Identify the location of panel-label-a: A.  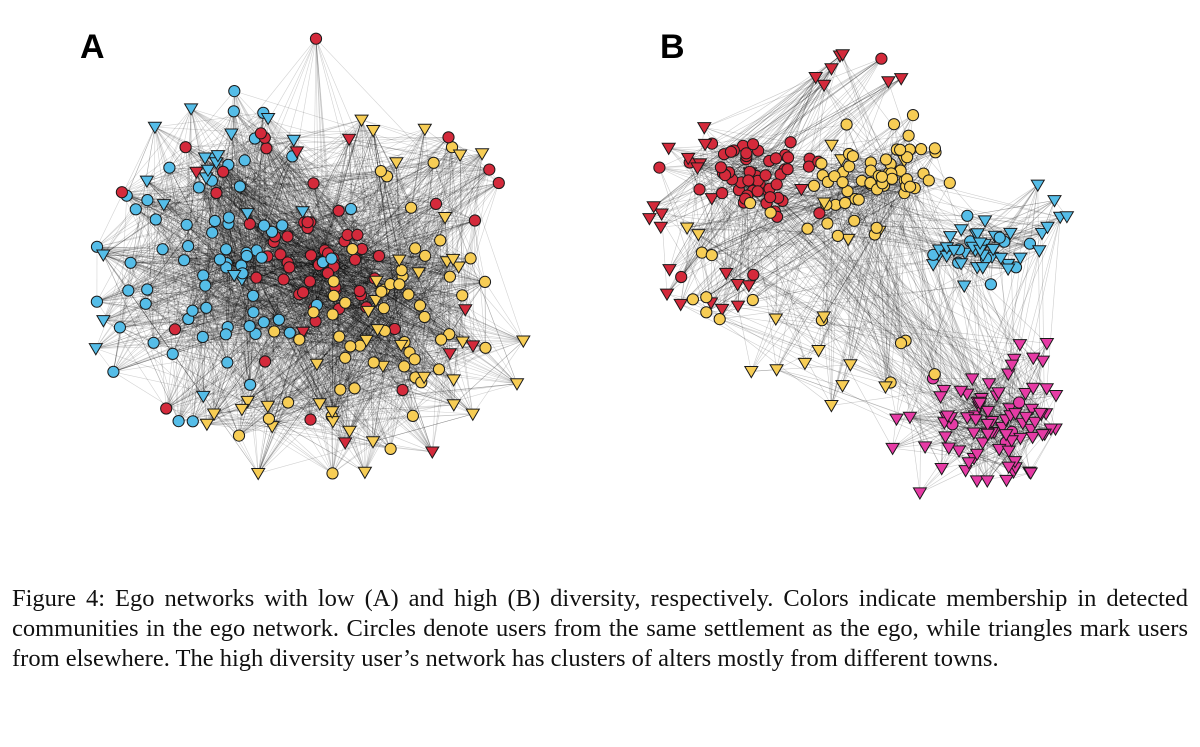
(92, 47).